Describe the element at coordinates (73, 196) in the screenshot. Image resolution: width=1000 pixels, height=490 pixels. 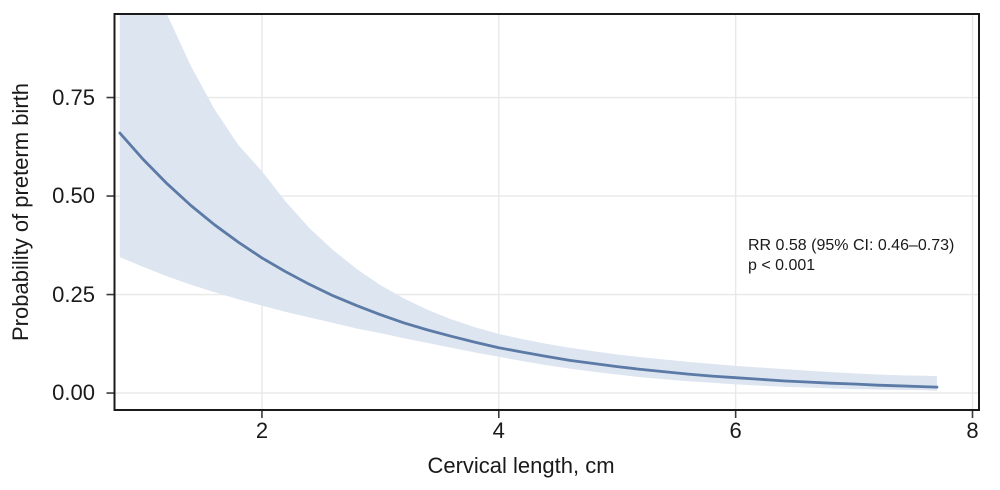
I see `y-tick-label: 0.50` at that location.